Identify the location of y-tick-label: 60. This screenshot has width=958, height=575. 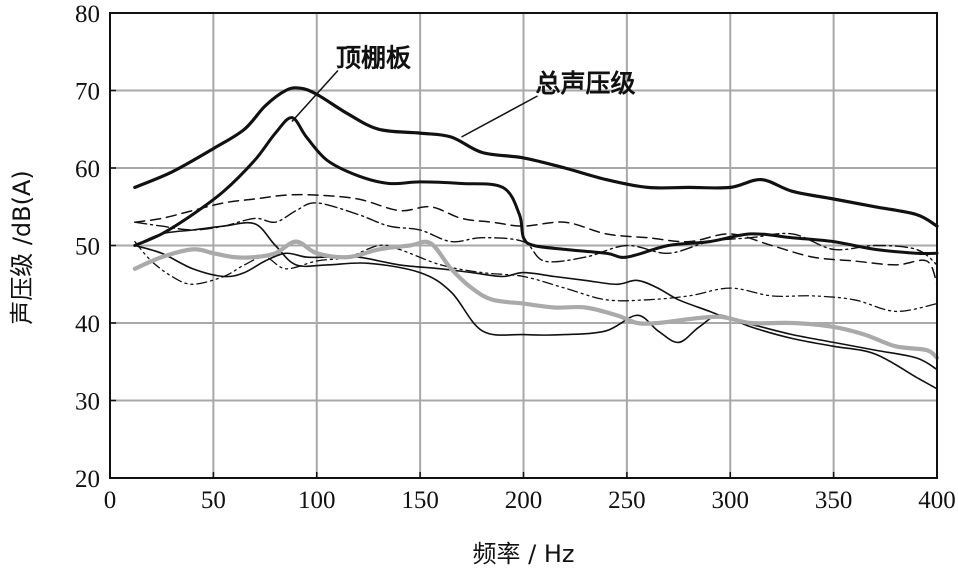
(87, 169).